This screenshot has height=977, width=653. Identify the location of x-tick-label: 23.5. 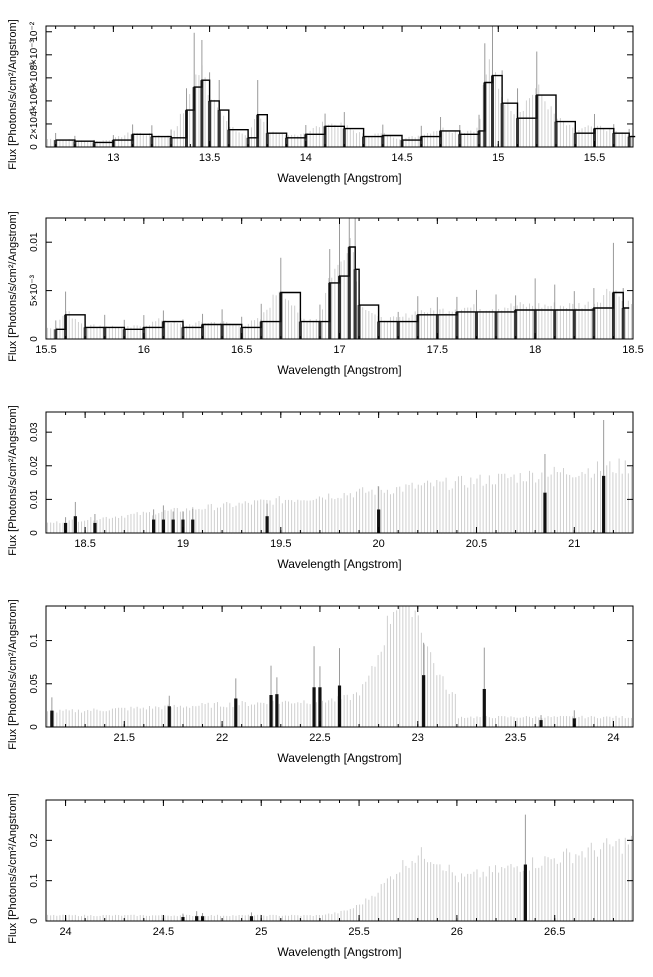
(515, 738).